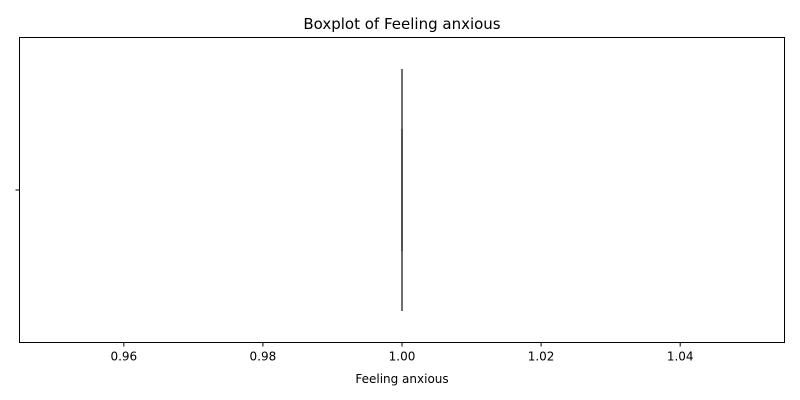  Describe the element at coordinates (680, 357) in the screenshot. I see `x-tick-label: 1.04` at that location.